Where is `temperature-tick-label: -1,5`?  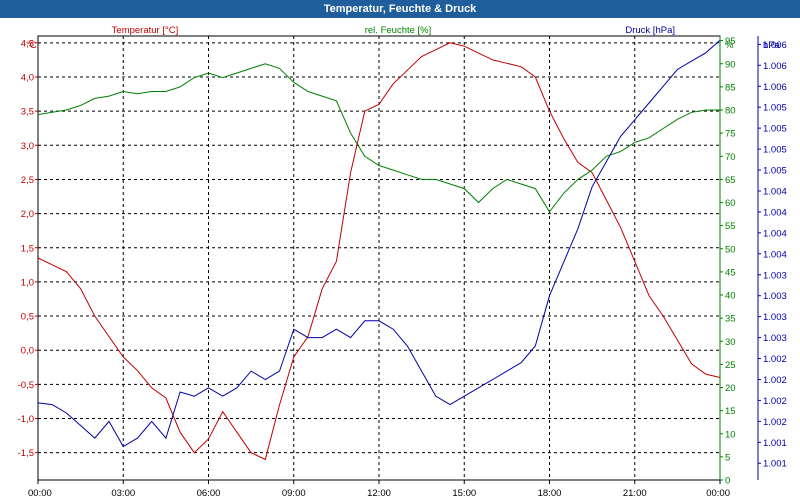
temperature-tick-label: -1,5 is located at coordinates (26, 453).